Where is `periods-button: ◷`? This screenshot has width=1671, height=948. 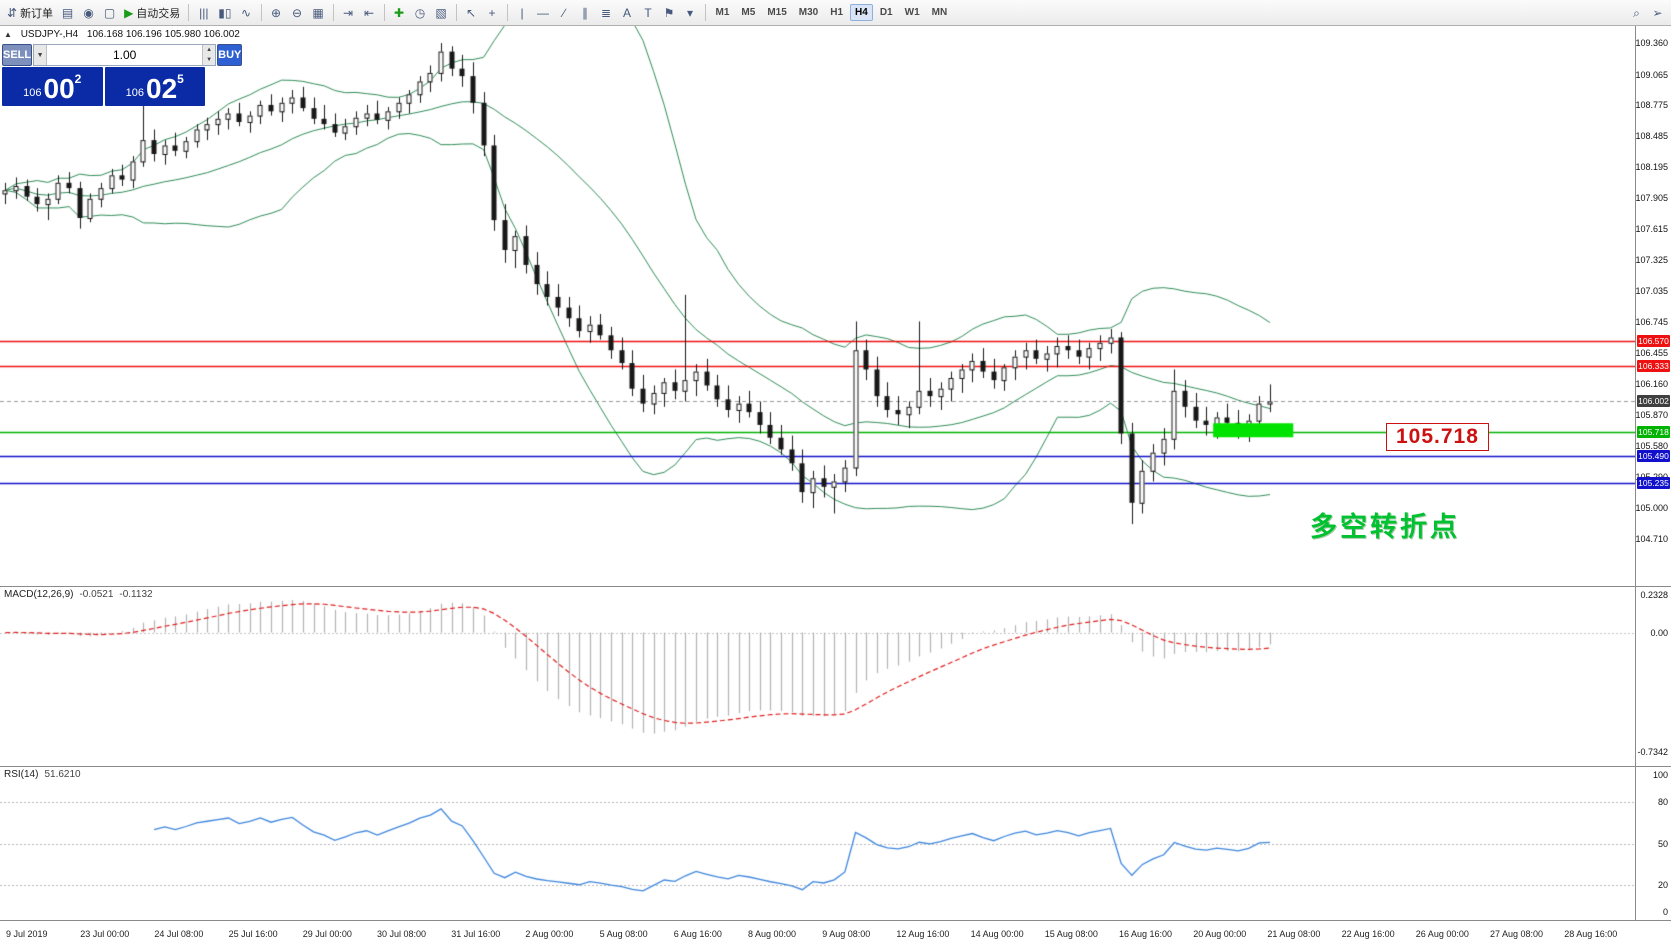 periods-button: ◷ is located at coordinates (420, 12).